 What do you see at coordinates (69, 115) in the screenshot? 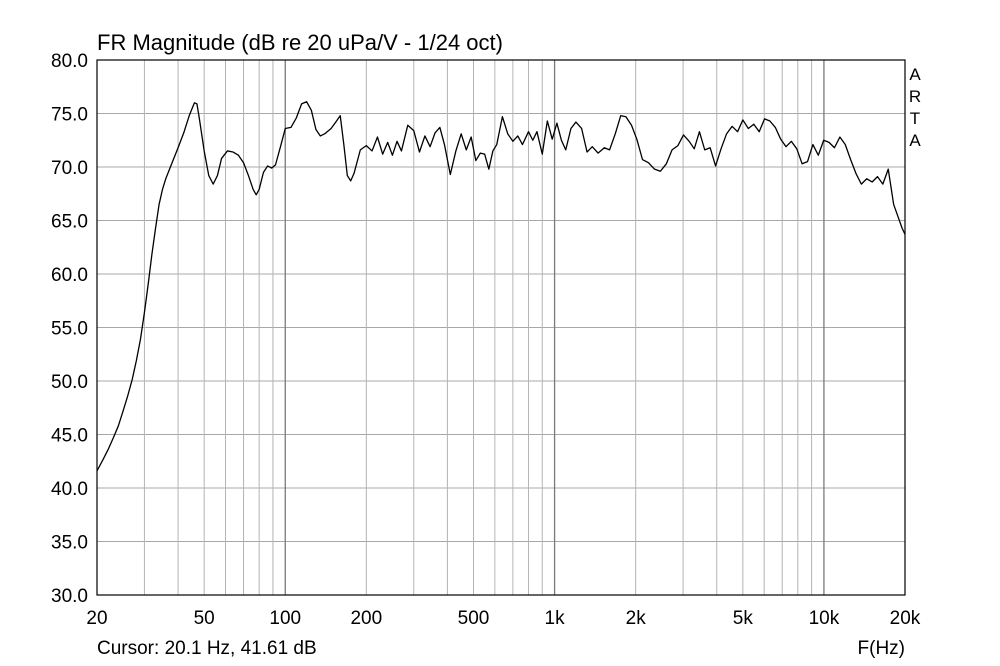
I see `y-tick-label: 75.0` at bounding box center [69, 115].